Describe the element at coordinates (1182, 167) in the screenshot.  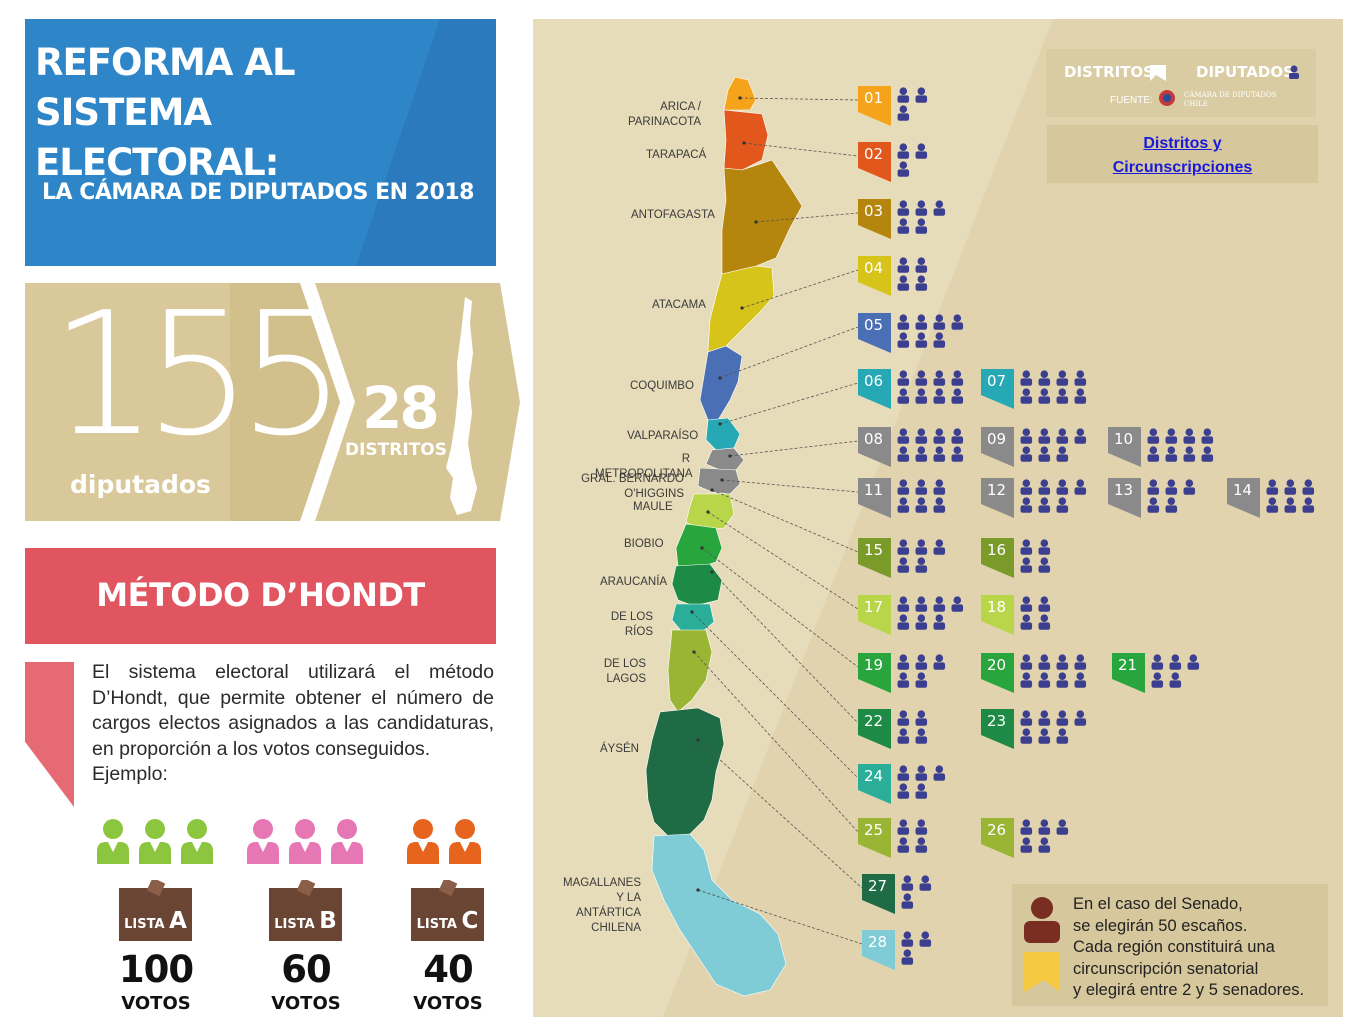
I see `link-line: Circunscripciones` at that location.